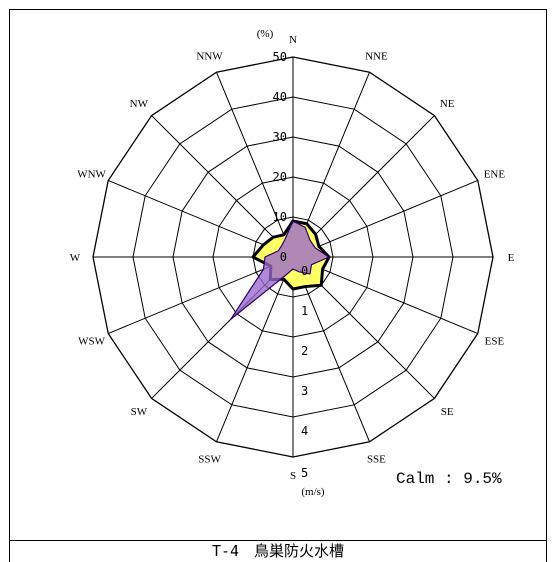  What do you see at coordinates (278, 540) in the screenshot?
I see `title-divider` at bounding box center [278, 540].